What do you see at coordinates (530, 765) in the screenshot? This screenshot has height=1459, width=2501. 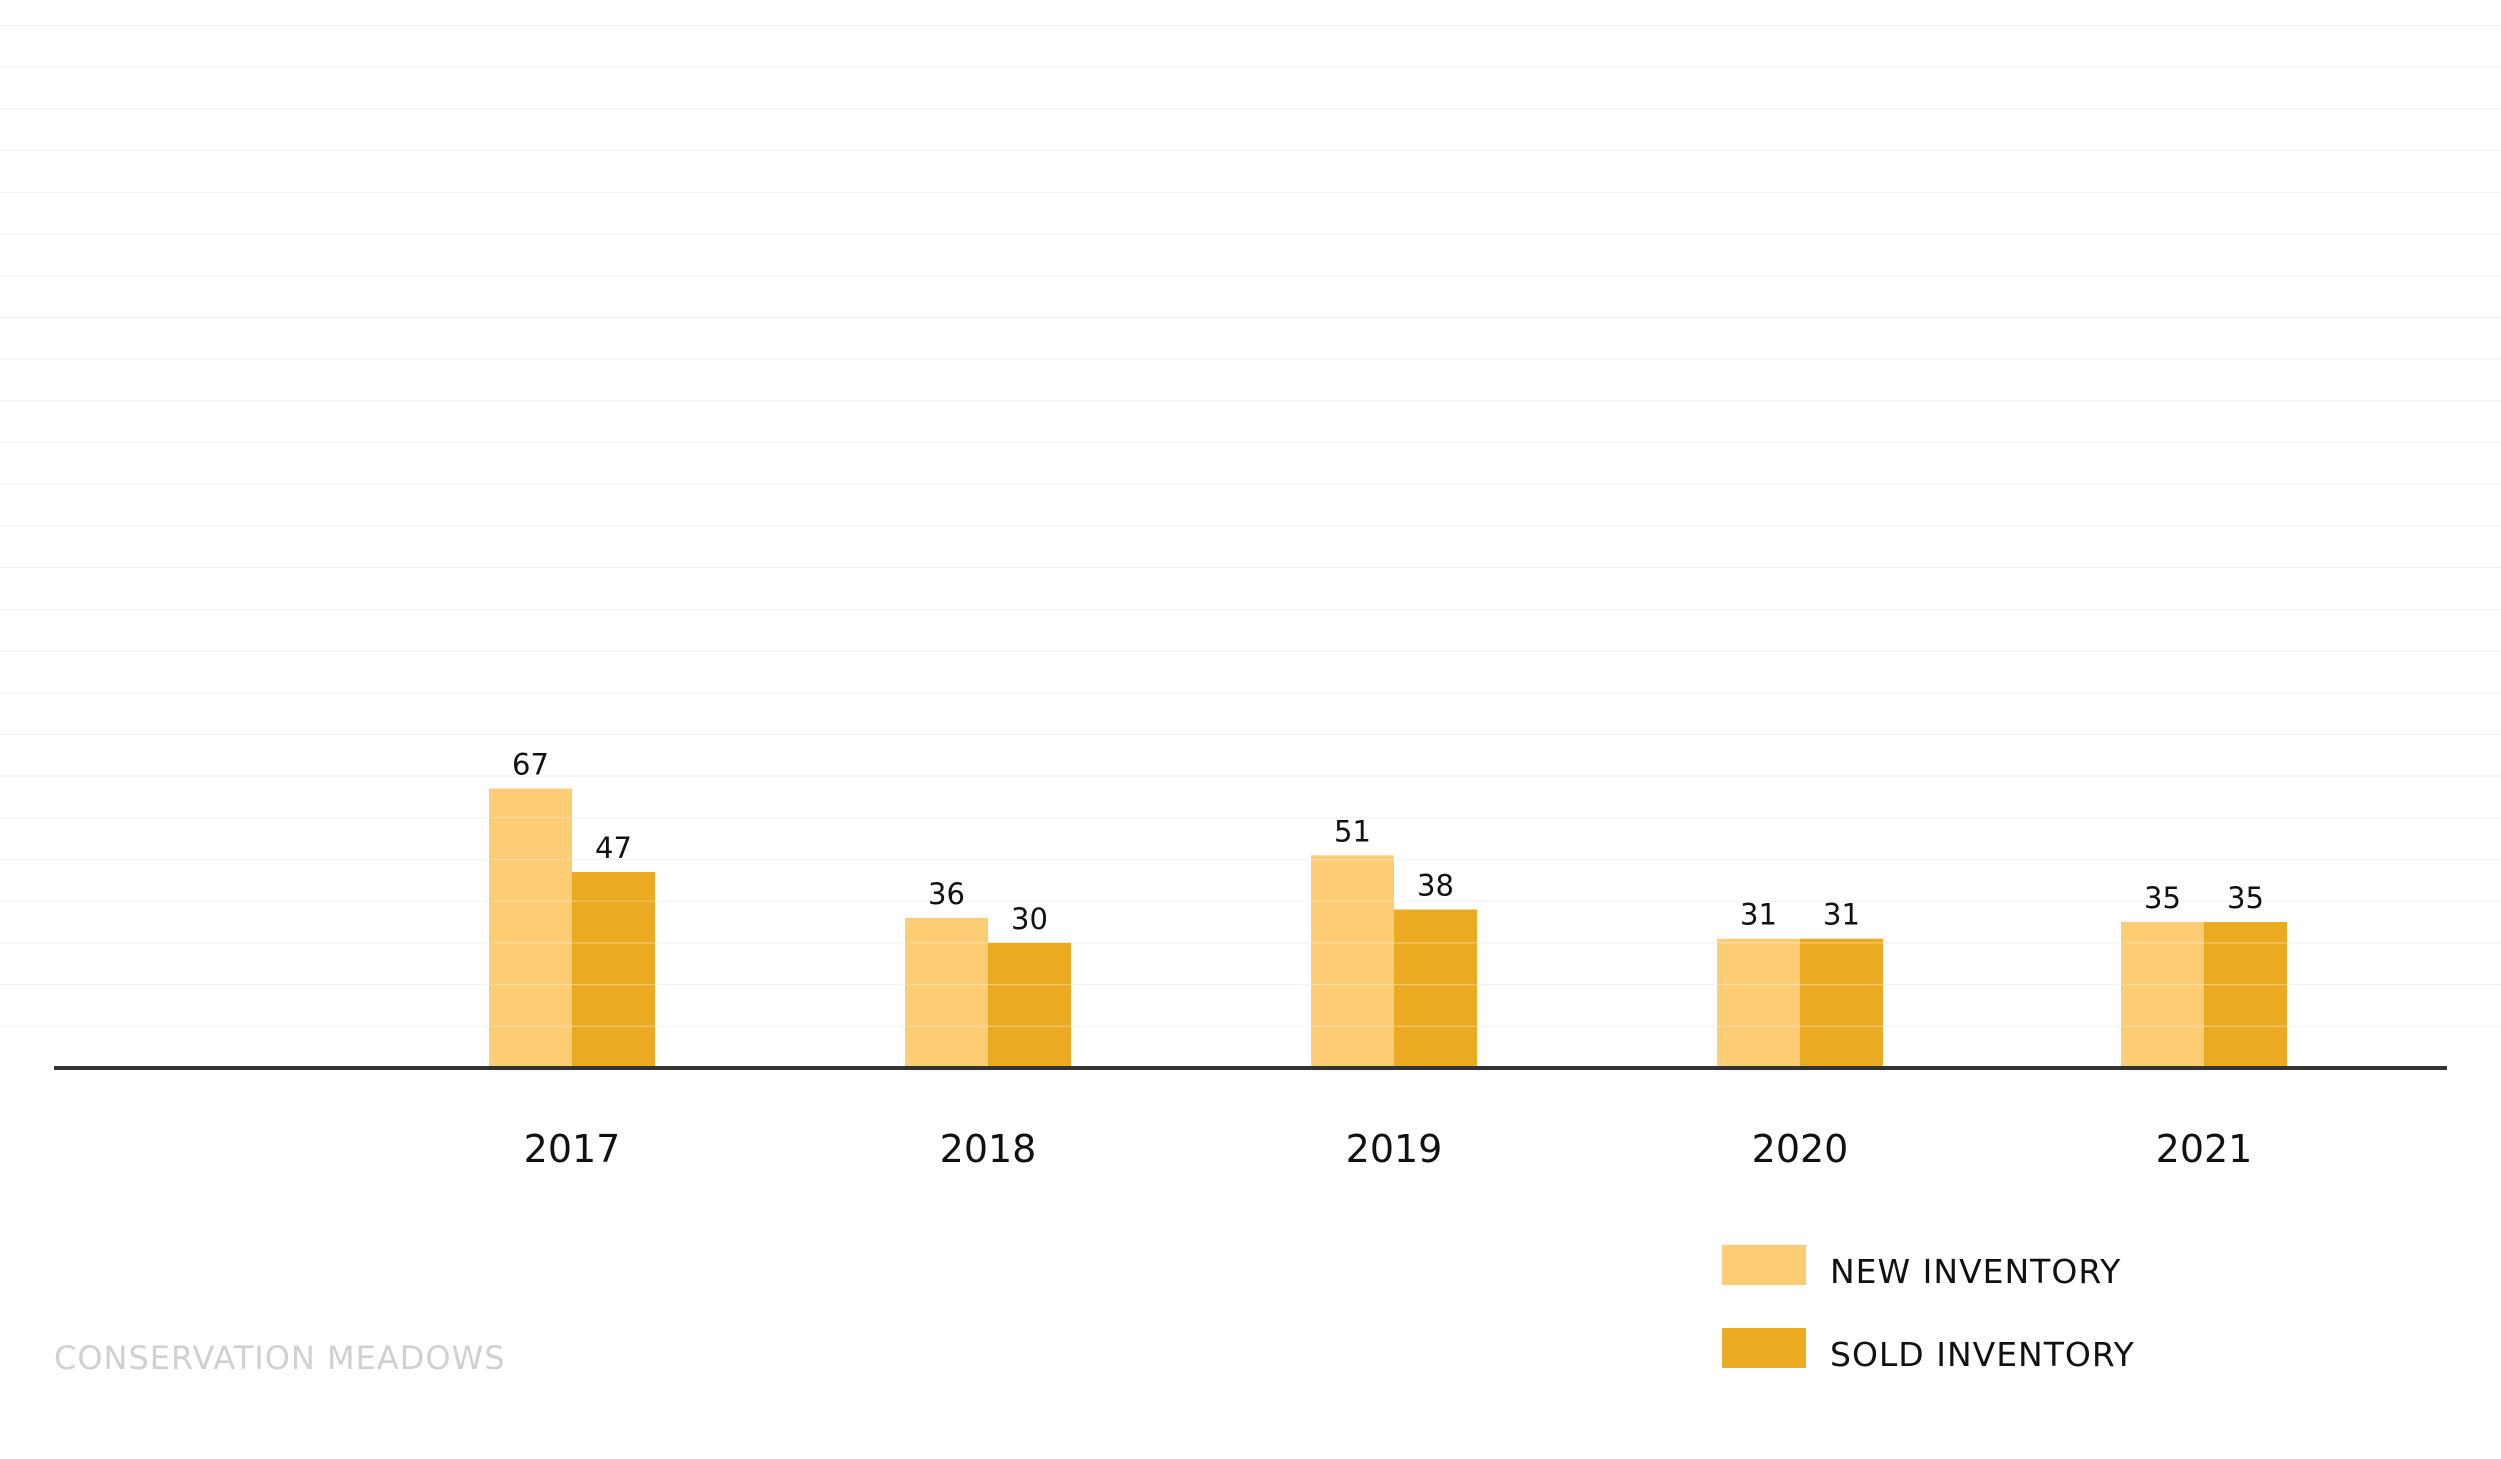 I see `data-label-new-2017: 67` at bounding box center [530, 765].